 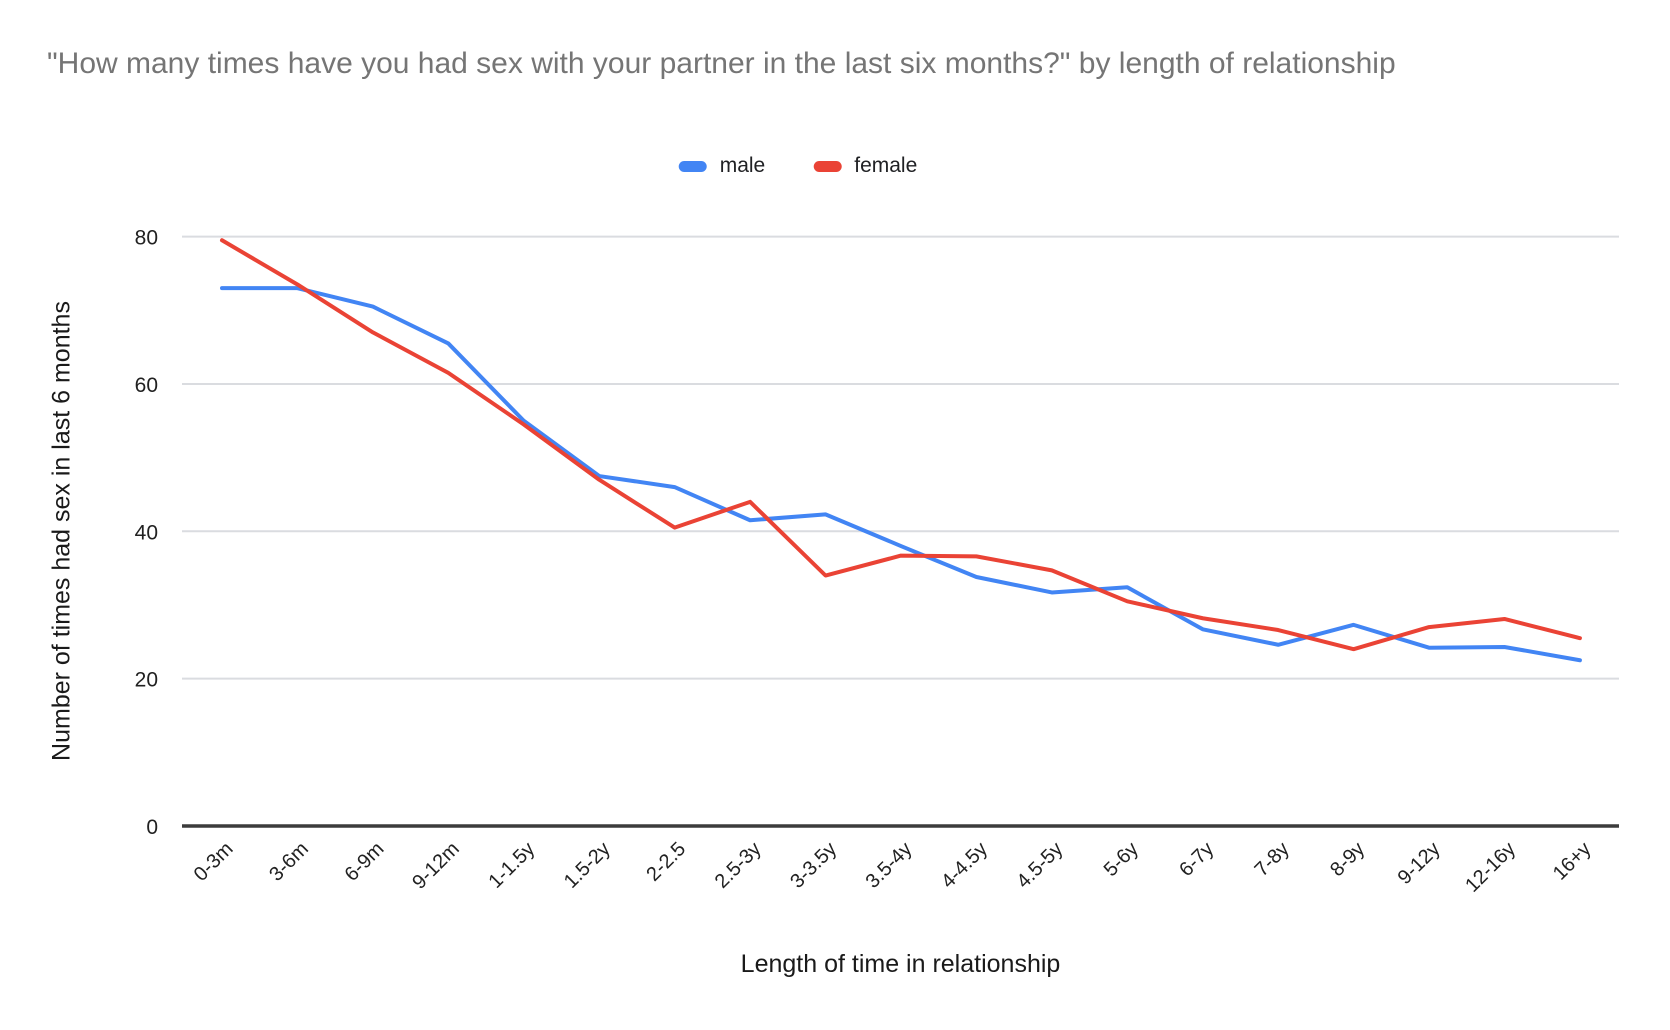 I want to click on x-tick-label: 4.5-5y, so click(x=1040, y=865).